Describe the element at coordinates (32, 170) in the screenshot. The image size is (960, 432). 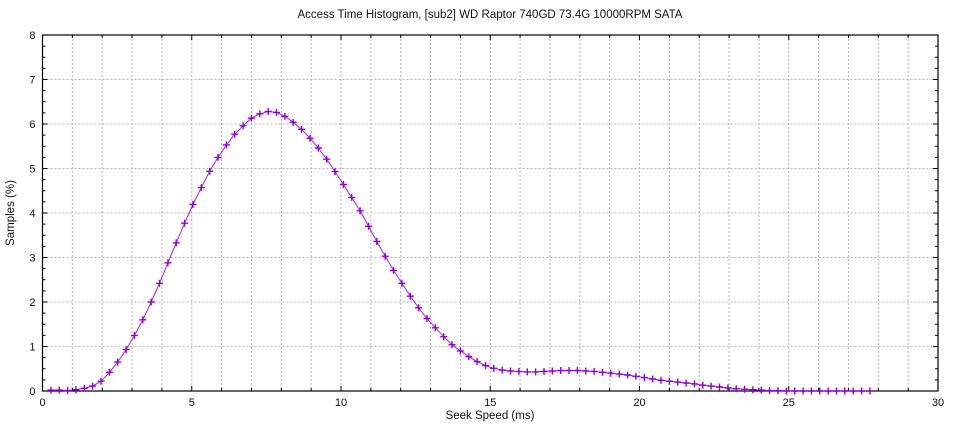
I see `y-tick-label: 5` at that location.